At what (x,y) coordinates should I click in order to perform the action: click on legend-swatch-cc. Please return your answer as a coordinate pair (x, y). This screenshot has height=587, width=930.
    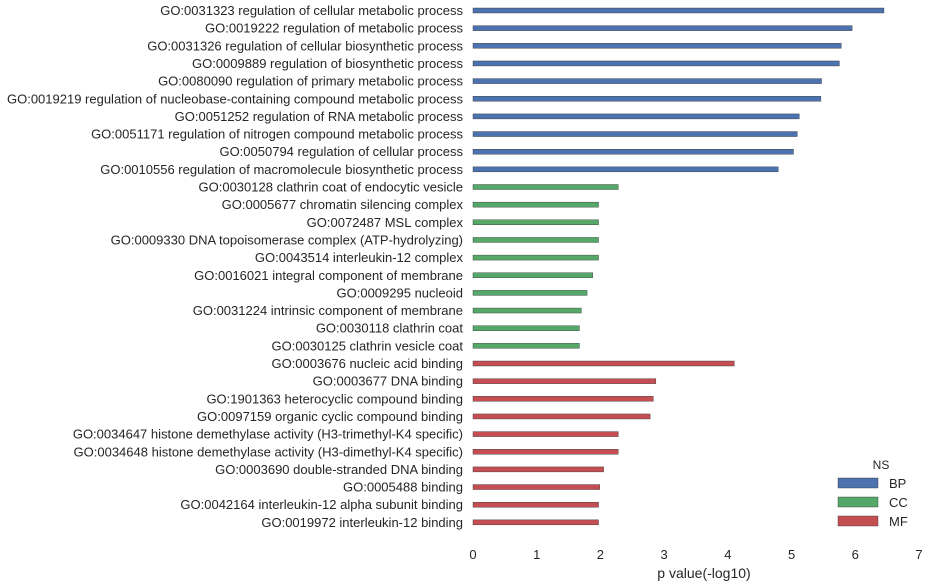
    Looking at the image, I should click on (858, 502).